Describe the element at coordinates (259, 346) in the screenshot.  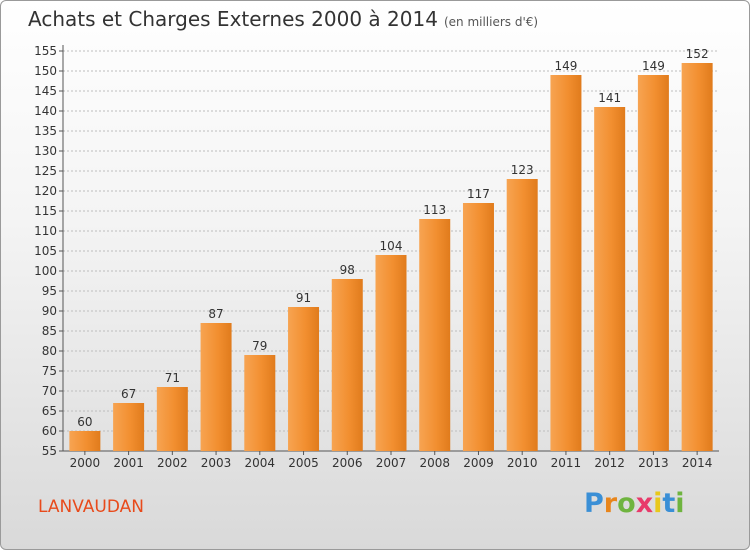
I see `data-label: 79` at that location.